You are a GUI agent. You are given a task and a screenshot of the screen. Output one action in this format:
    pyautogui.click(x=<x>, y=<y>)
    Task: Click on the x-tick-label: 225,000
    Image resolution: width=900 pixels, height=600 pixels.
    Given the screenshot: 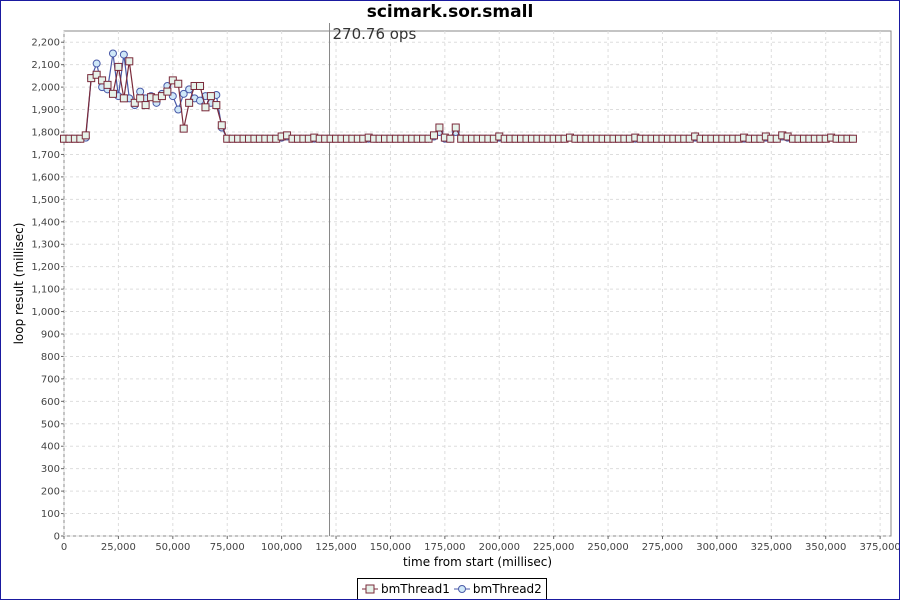 What is the action you would take?
    pyautogui.click(x=553, y=547)
    